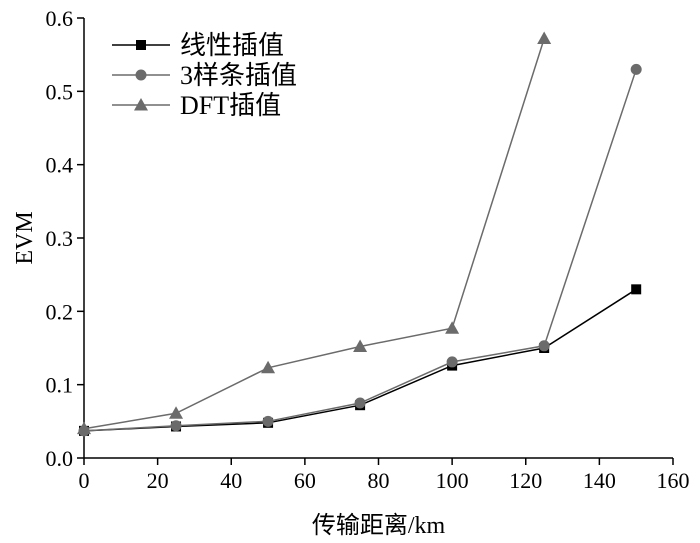  What do you see at coordinates (379, 525) in the screenshot?
I see `x-axis-title: 传输距离/km` at bounding box center [379, 525].